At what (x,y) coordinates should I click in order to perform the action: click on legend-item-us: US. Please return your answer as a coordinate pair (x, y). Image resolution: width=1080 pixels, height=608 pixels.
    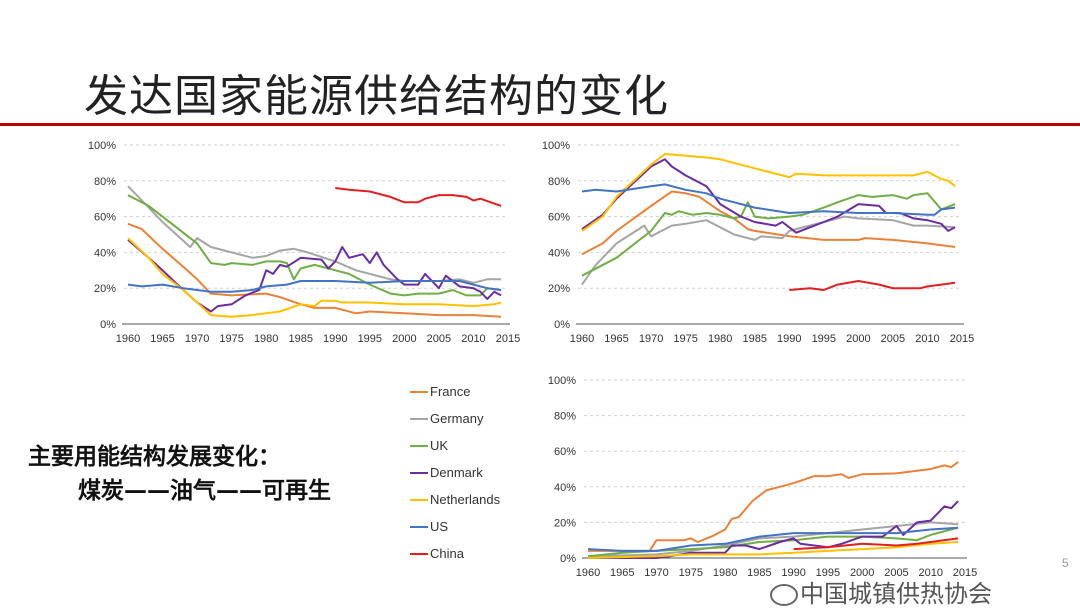
    Looking at the image, I should click on (455, 526).